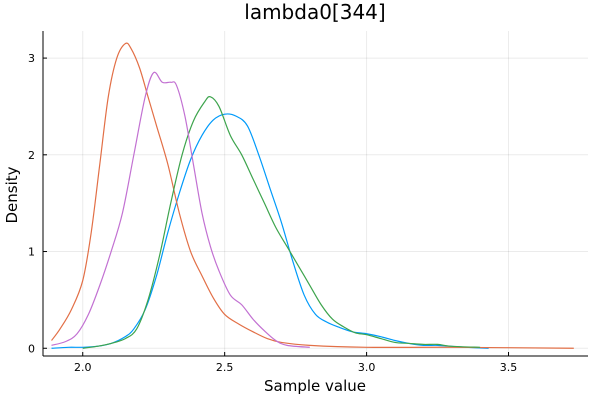 This screenshot has height=400, width=600. What do you see at coordinates (31, 58) in the screenshot?
I see `y-tick-label: 3` at bounding box center [31, 58].